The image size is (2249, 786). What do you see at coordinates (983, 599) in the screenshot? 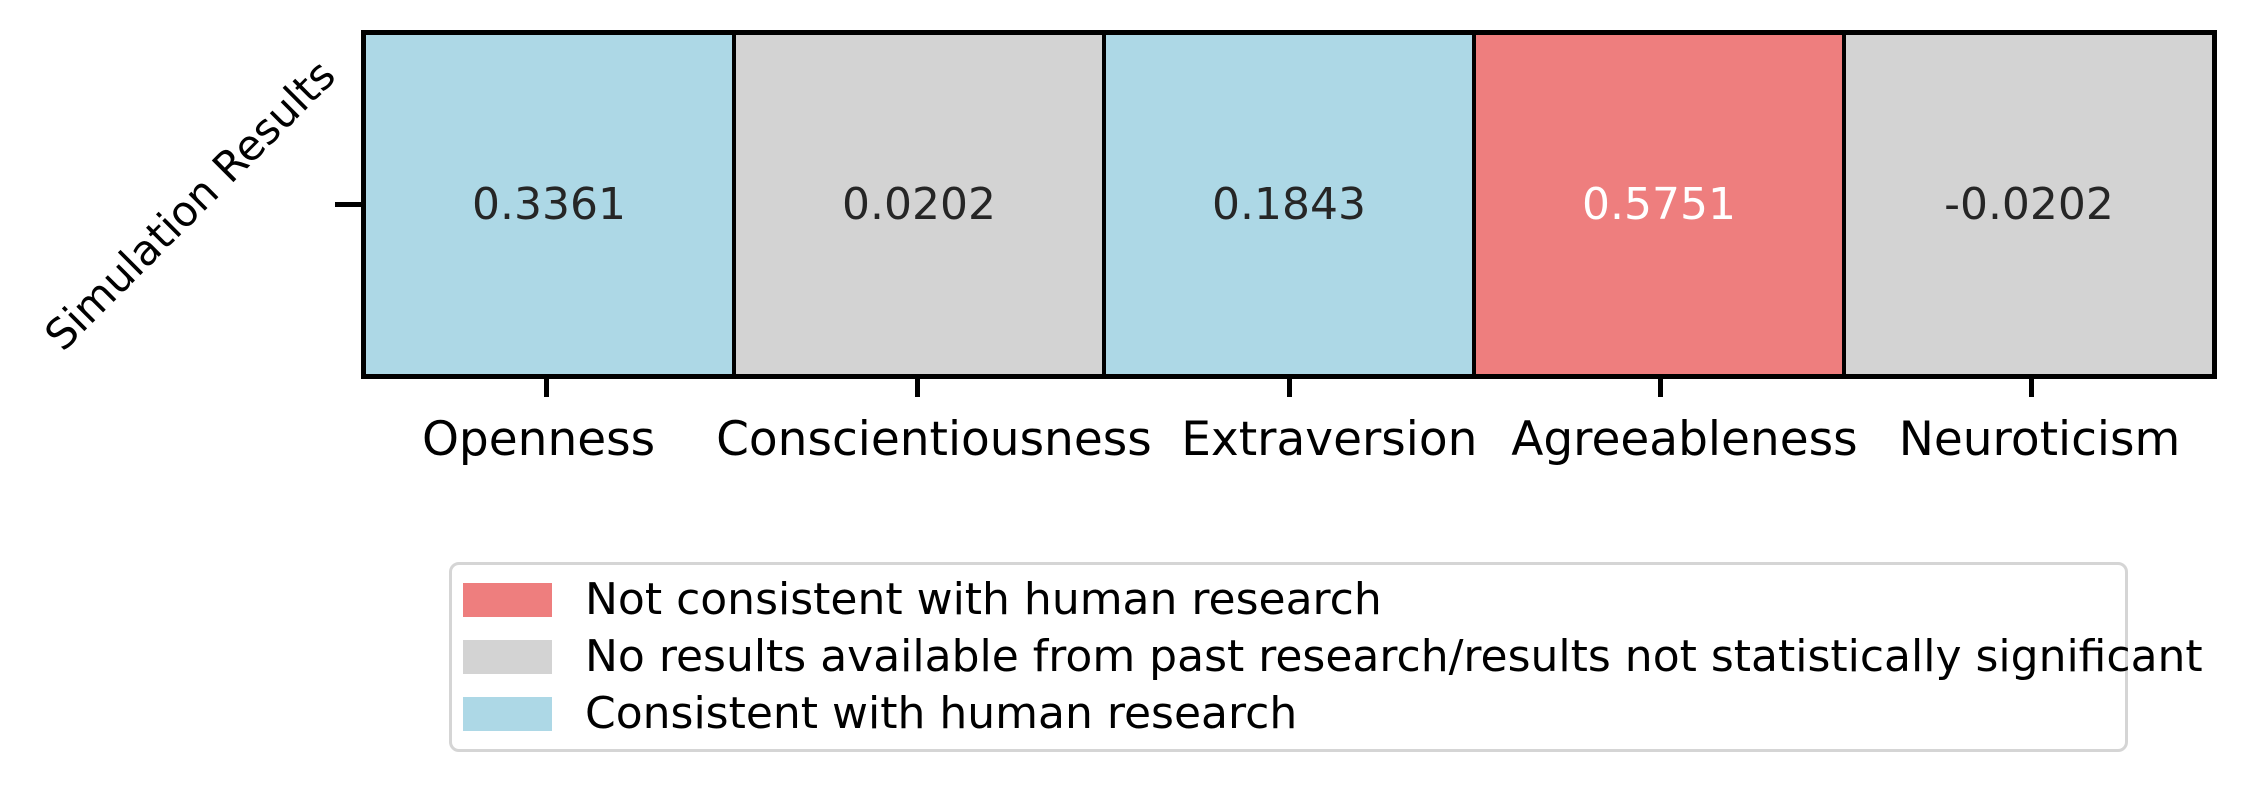
I see `legend-label: Not consistent with human research` at bounding box center [983, 599].